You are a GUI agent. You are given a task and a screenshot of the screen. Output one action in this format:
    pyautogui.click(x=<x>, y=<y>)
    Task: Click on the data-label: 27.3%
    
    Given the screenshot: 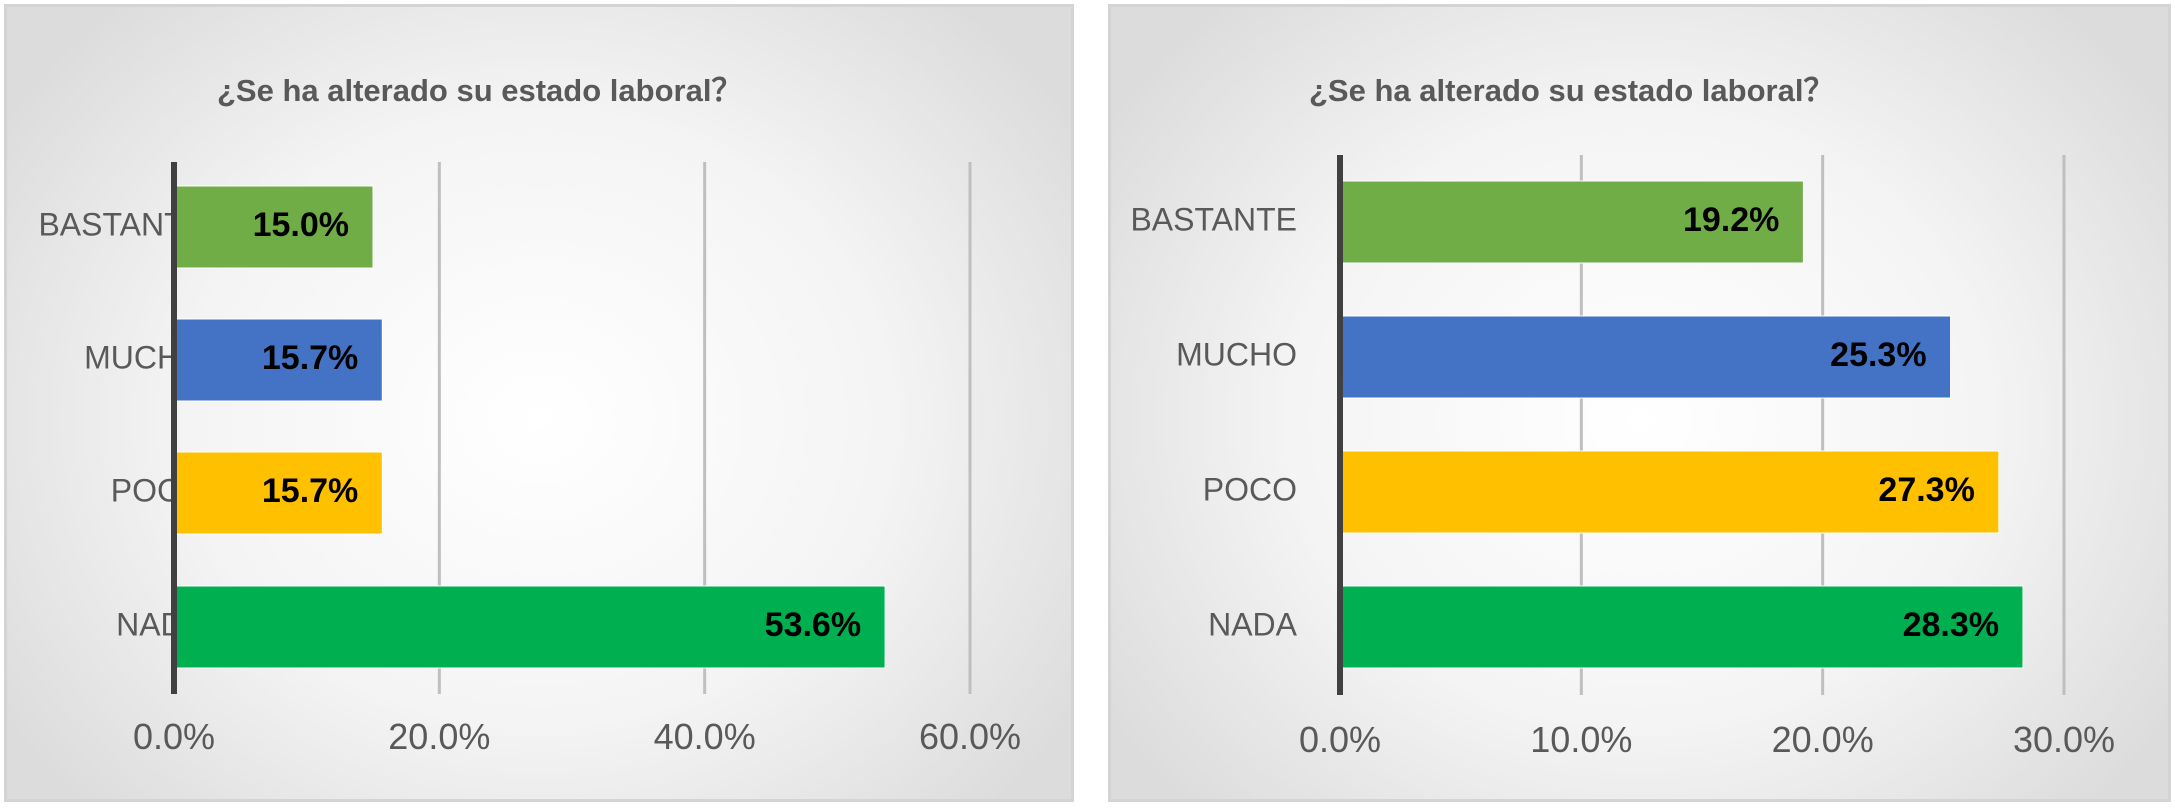 What is the action you would take?
    pyautogui.click(x=1926, y=490)
    